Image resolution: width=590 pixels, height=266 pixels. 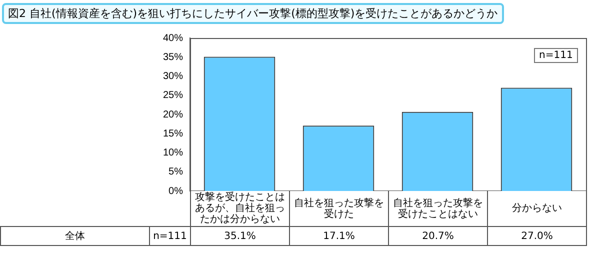 I want to click on y-tick-label: 35%, so click(x=173, y=57).